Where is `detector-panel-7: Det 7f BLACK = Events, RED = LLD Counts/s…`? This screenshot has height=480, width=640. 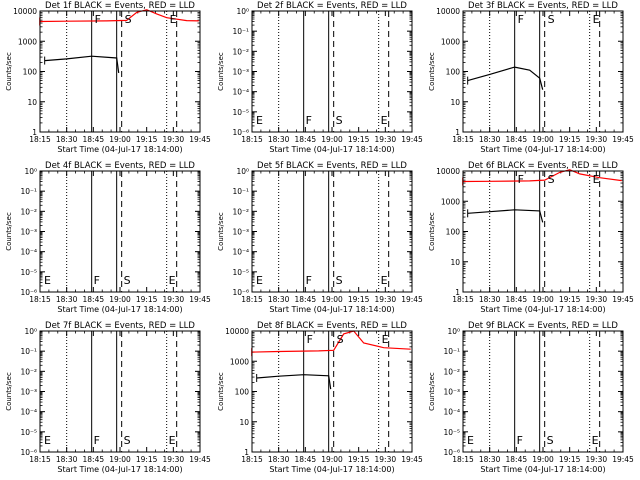 detector-panel-7: Det 7f BLACK = Events, RED = LLD Counts/s… is located at coordinates (108, 397).